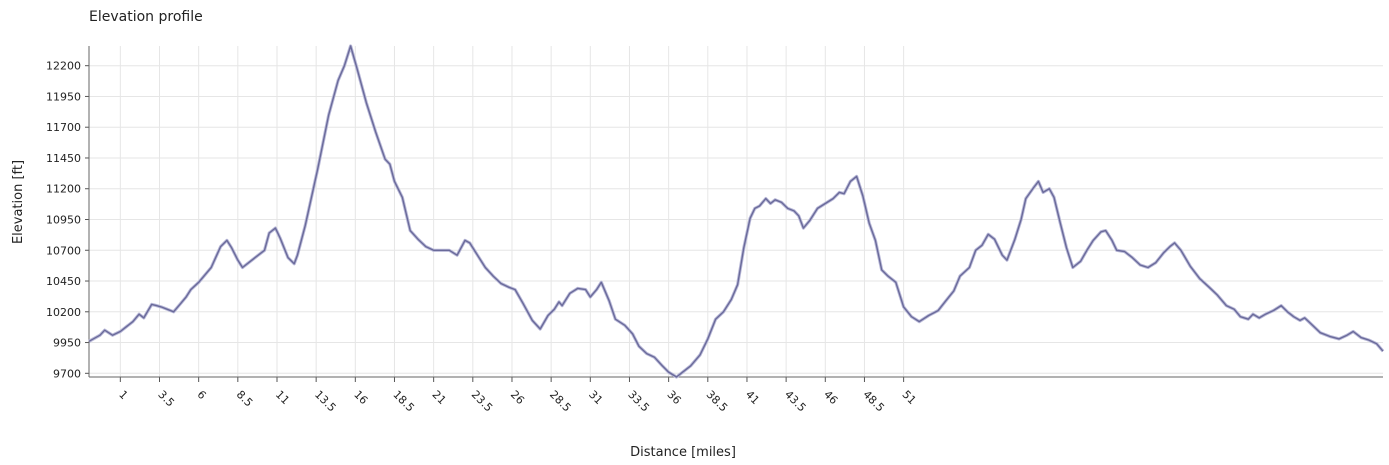 This screenshot has width=1389, height=465. Describe the element at coordinates (63, 158) in the screenshot. I see `y-tick-label: 11450` at that location.